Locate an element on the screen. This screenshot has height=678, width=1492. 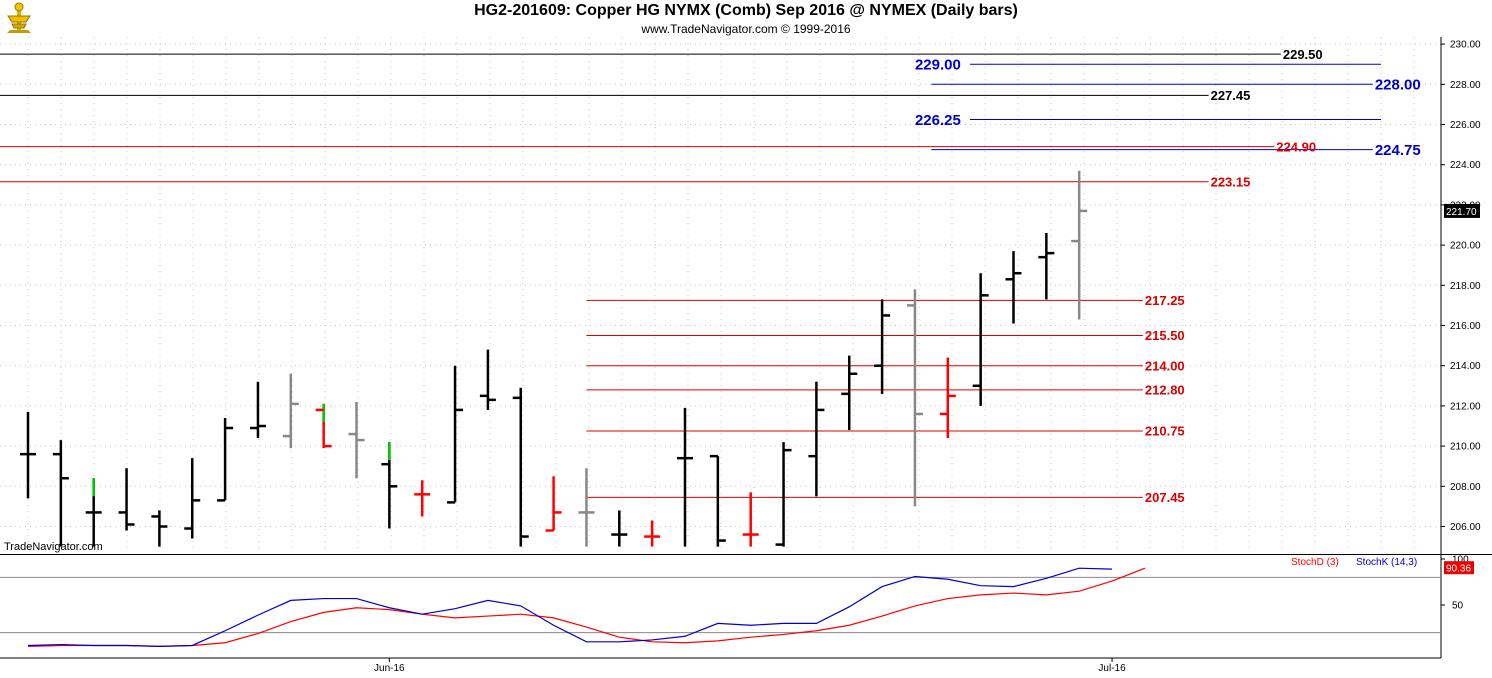
price-tick-label: 212.00 is located at coordinates (1465, 406).